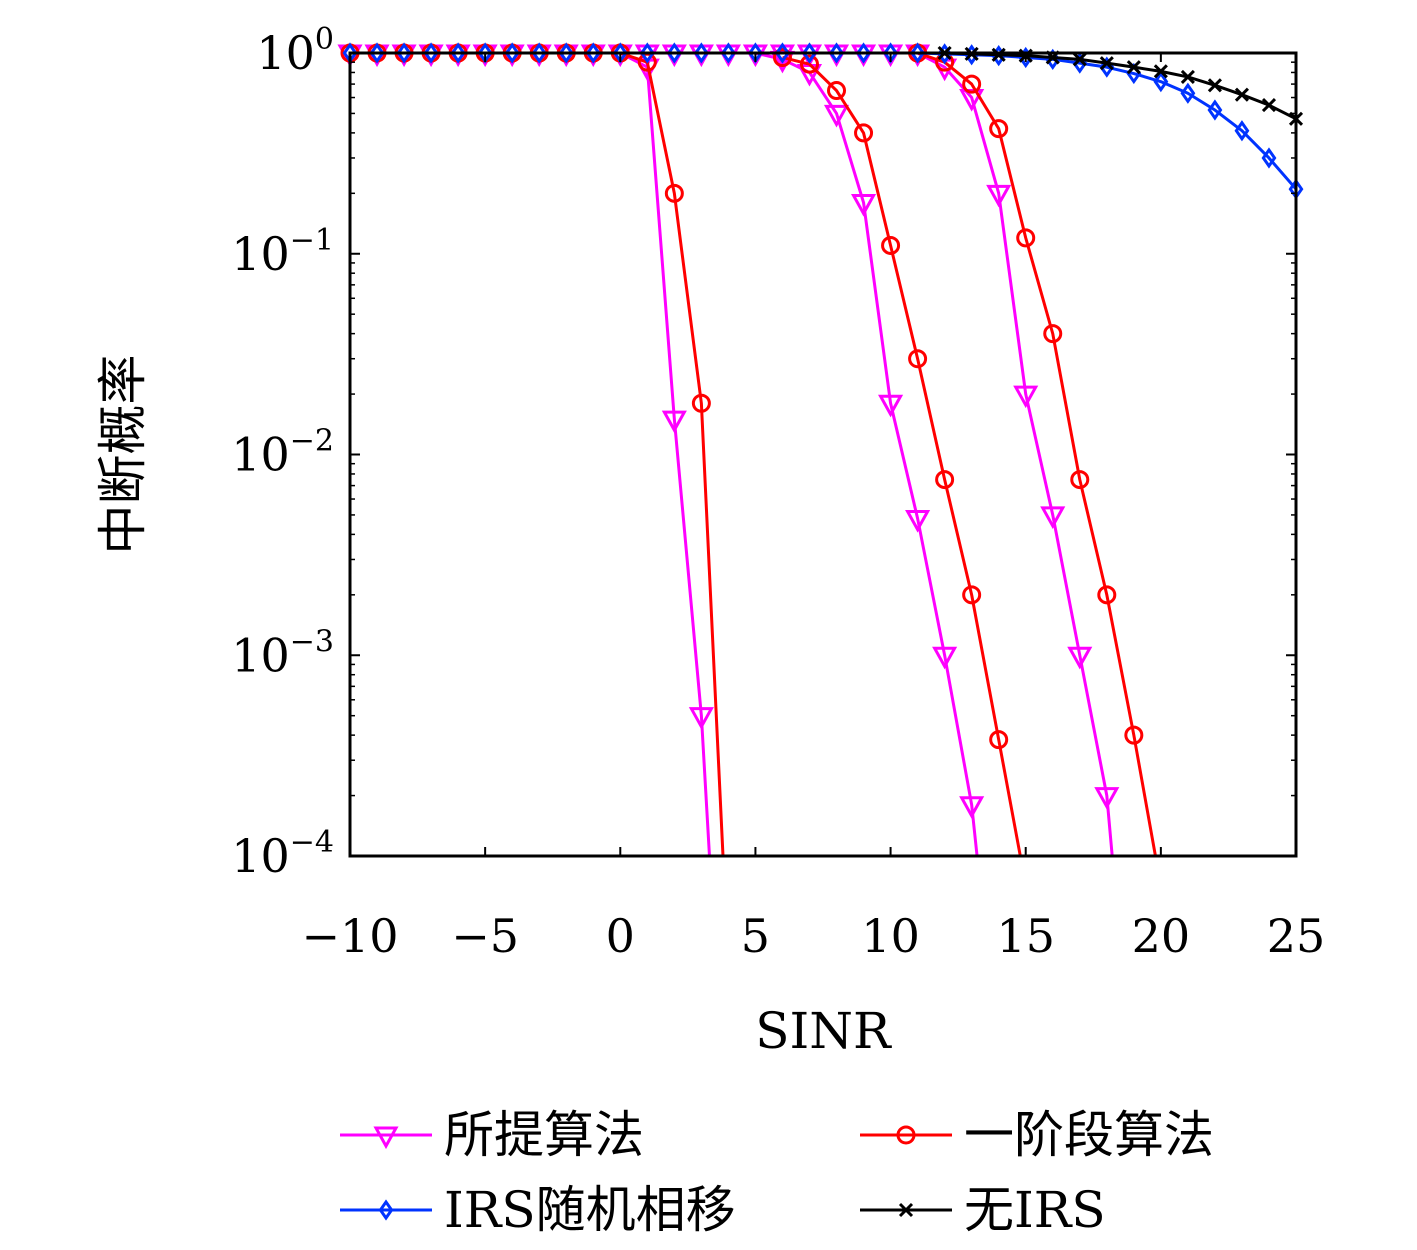 The image size is (1417, 1250). I want to click on legend-item: IRS随机相移, so click(538, 1210).